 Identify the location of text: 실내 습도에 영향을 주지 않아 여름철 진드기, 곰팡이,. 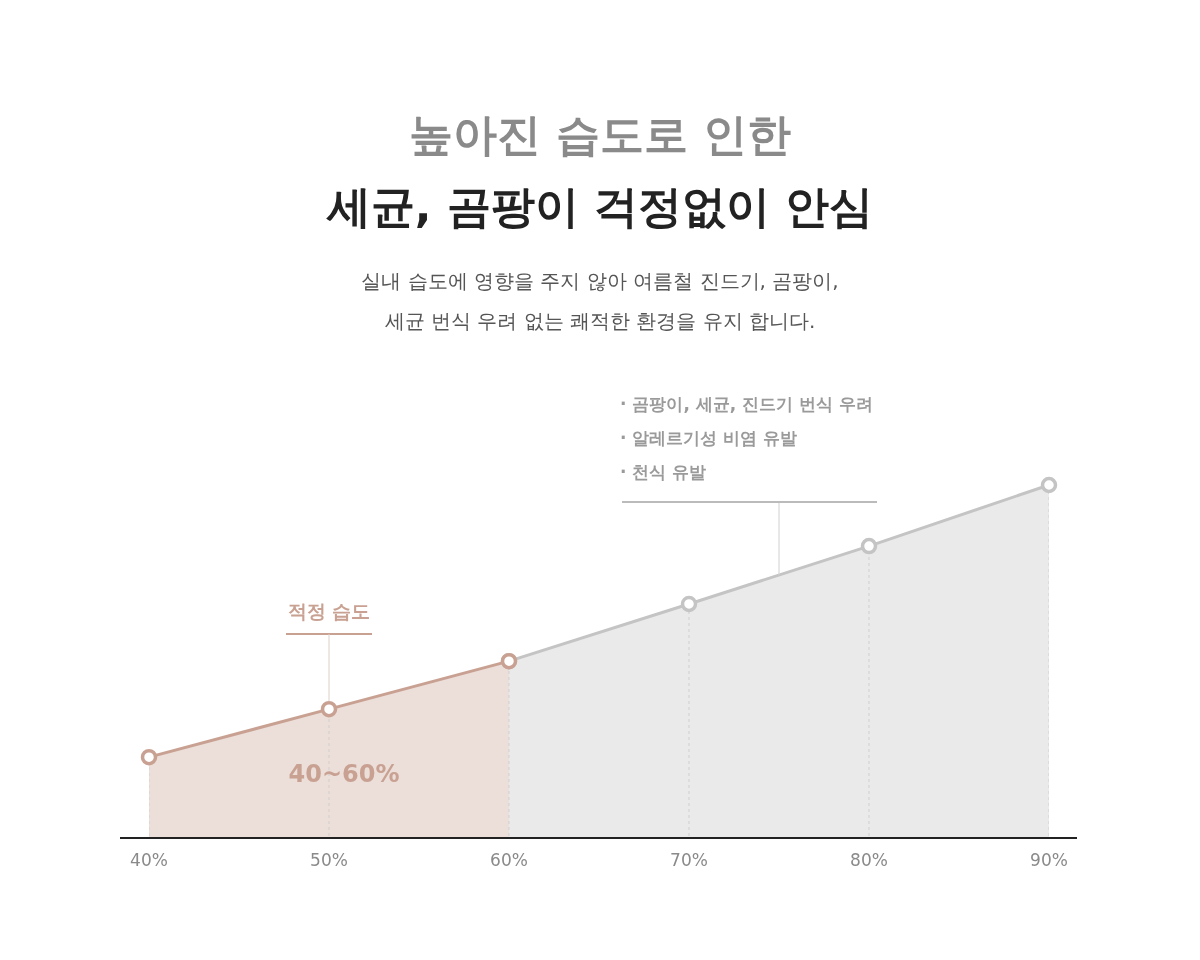
(600, 281).